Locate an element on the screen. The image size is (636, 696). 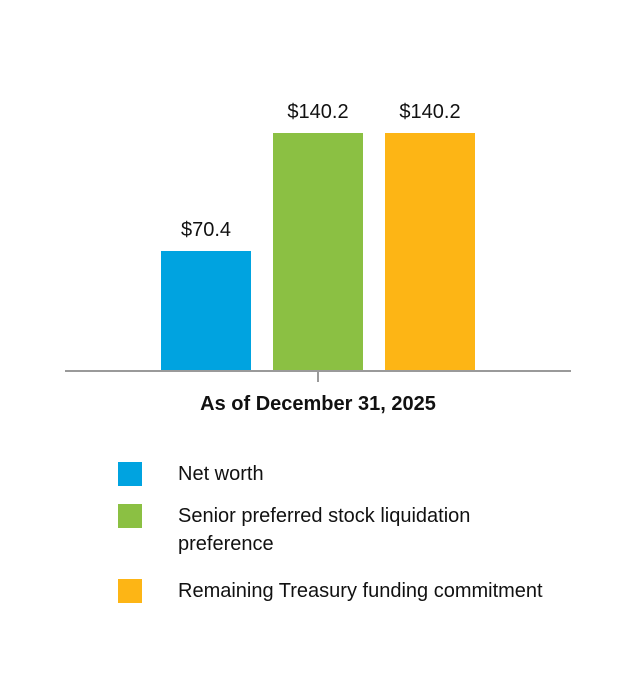
legend-item-treasury-commitment: Remaining Treasury funding commitment is located at coordinates (358, 591).